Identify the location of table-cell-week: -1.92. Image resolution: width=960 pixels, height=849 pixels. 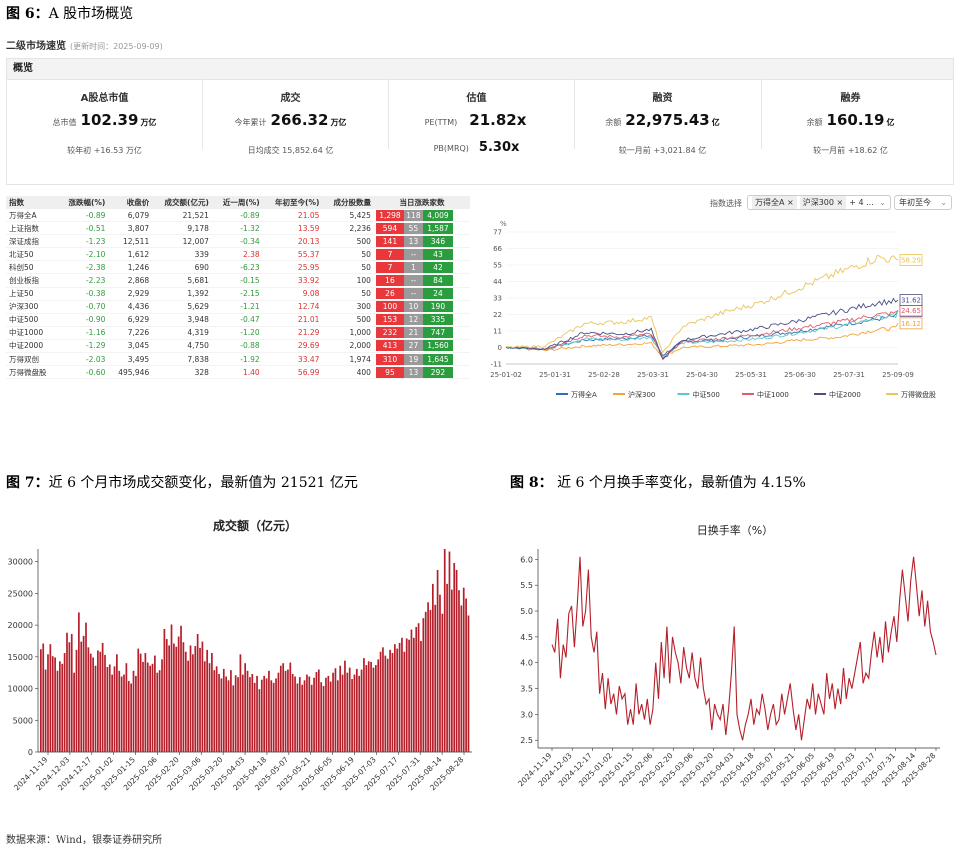
(237, 359).